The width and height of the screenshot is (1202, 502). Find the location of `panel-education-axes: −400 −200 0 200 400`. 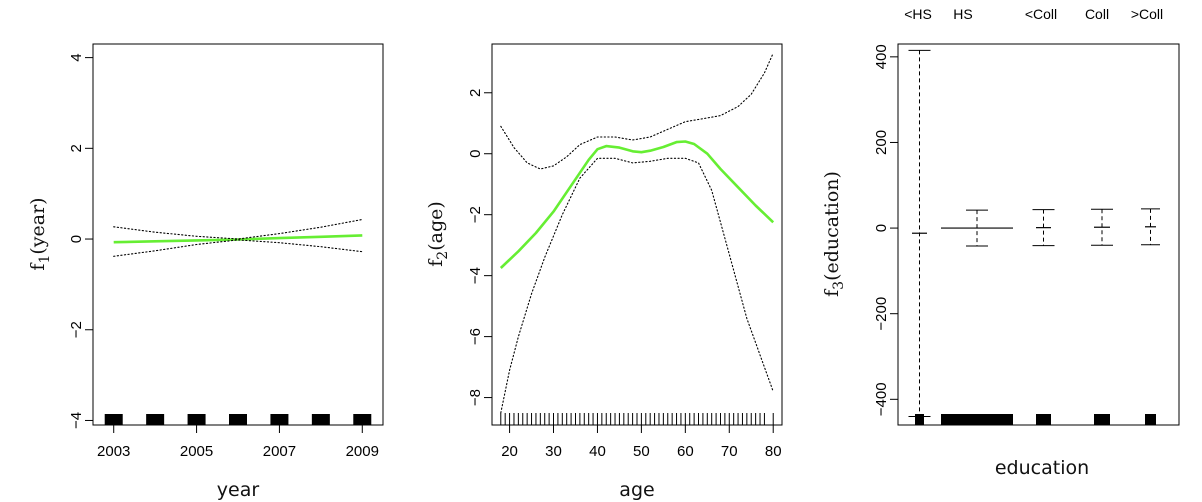

panel-education-axes: −400 −200 0 200 400 is located at coordinates (885, 230).